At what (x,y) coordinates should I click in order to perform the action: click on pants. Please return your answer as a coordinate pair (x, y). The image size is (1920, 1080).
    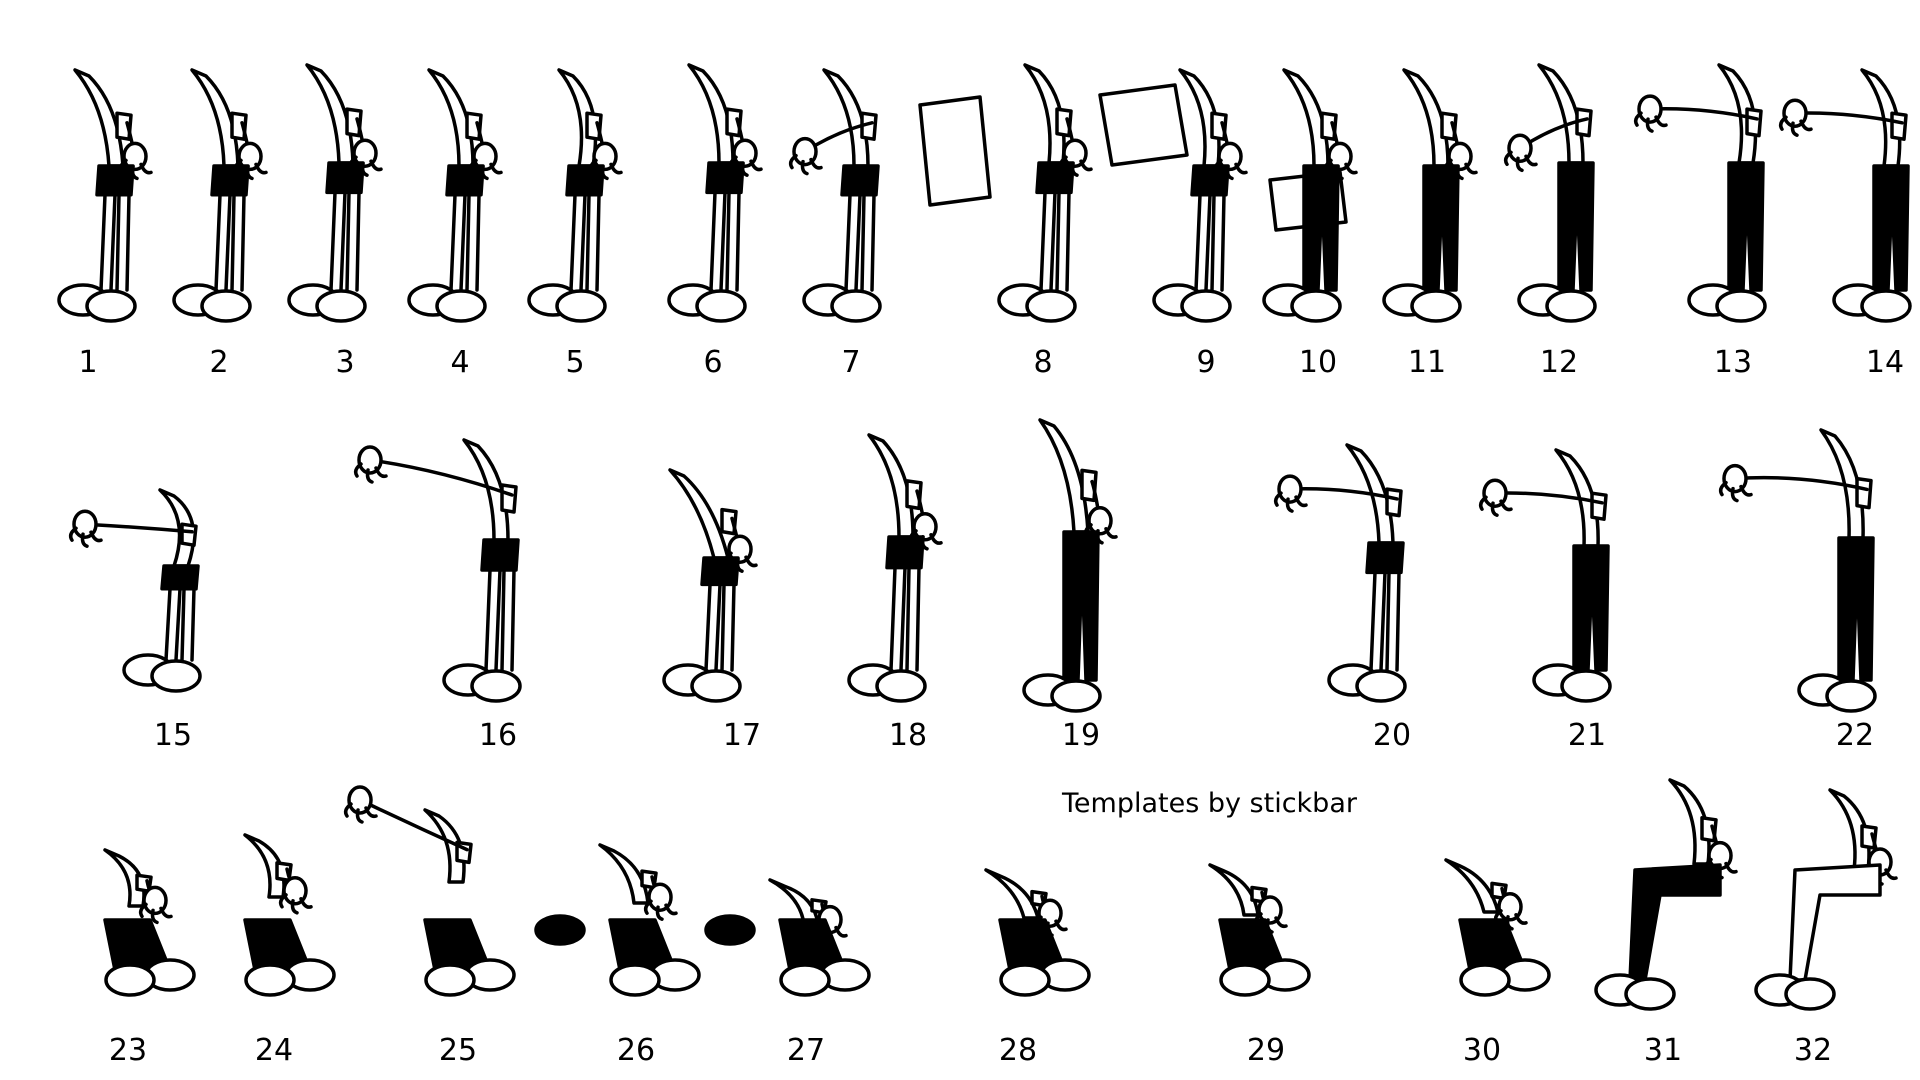
    Looking at the image, I should click on (1835, 922).